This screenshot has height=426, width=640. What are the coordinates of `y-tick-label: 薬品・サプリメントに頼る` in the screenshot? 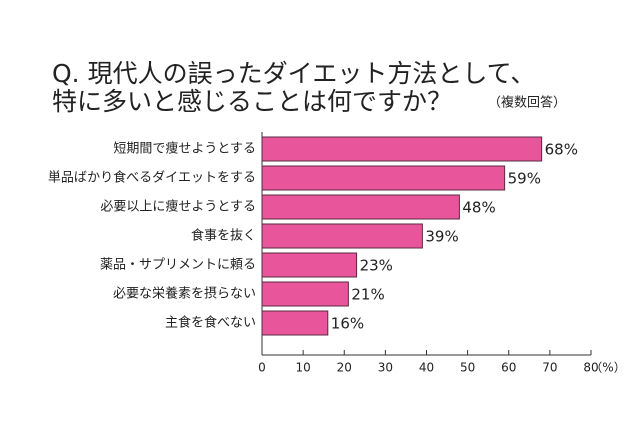 It's located at (178, 265).